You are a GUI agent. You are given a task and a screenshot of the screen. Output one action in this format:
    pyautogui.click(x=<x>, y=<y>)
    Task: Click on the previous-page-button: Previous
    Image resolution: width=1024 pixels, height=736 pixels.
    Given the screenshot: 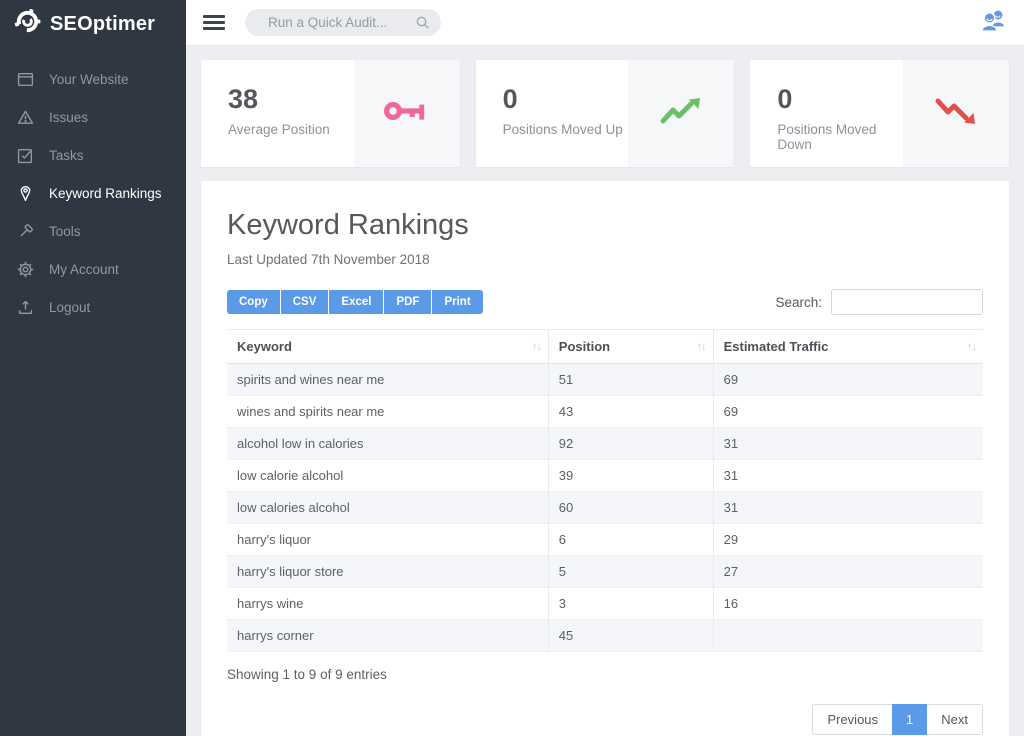 What is the action you would take?
    pyautogui.click(x=853, y=719)
    